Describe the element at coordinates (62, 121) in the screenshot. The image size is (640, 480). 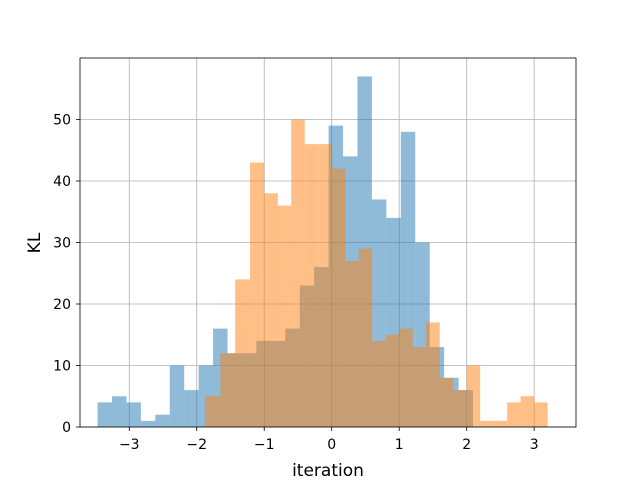
I see `y-tick-label: 50` at that location.